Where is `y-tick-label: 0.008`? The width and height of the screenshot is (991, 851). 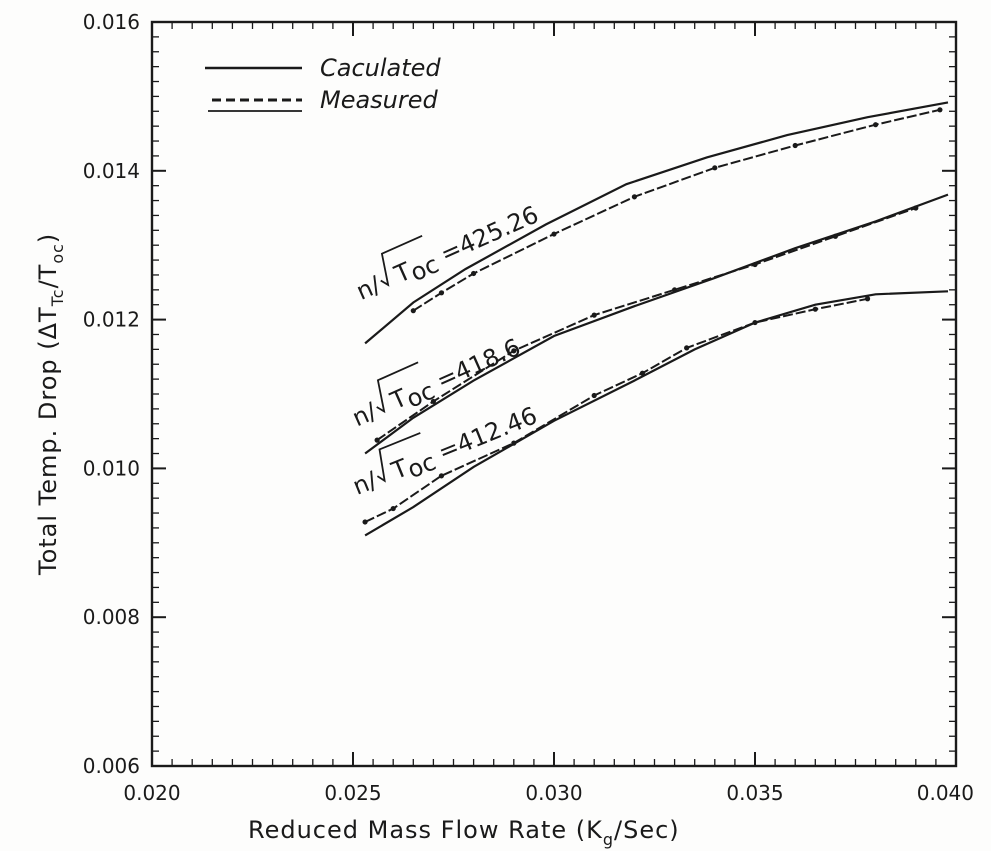 y-tick-label: 0.008 is located at coordinates (111, 617).